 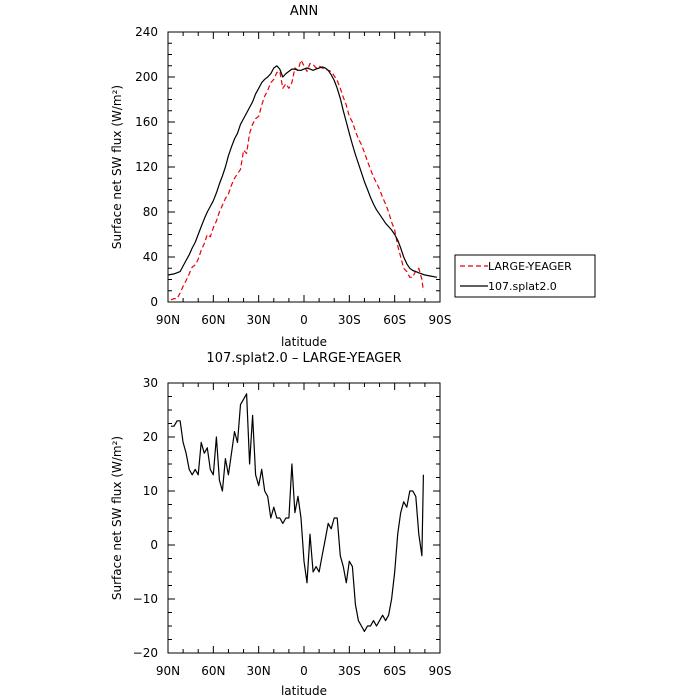 What do you see at coordinates (304, 671) in the screenshot?
I see `bottom-chart-x-tick-label: 0` at bounding box center [304, 671].